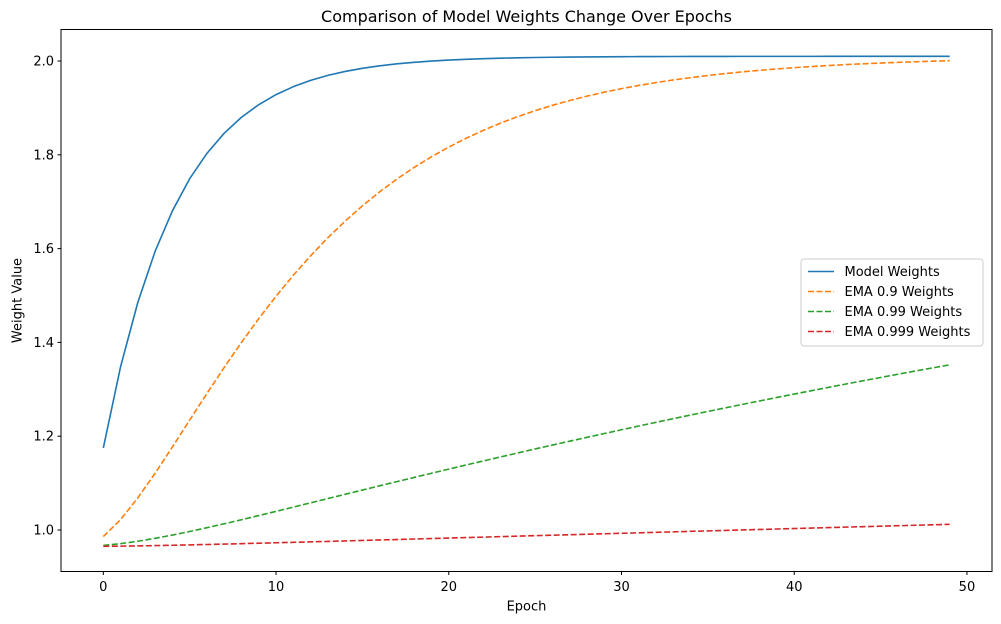 This screenshot has height=624, width=1001. I want to click on x-tick-label: 0, so click(103, 587).